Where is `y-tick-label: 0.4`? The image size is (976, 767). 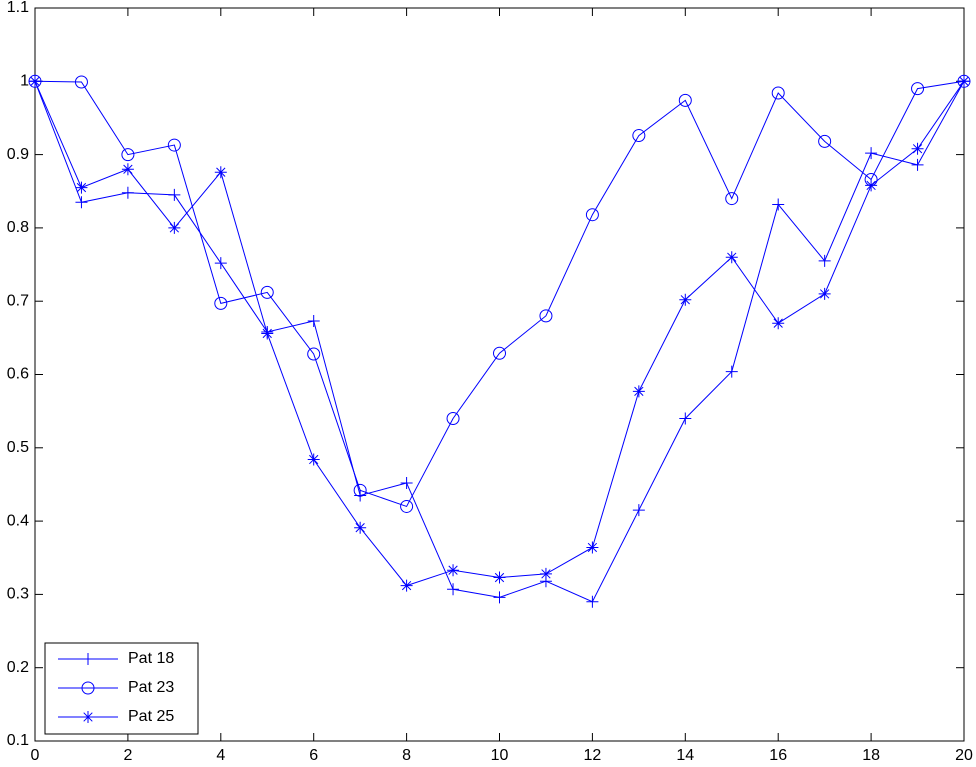 y-tick-label: 0.4 is located at coordinates (18, 520).